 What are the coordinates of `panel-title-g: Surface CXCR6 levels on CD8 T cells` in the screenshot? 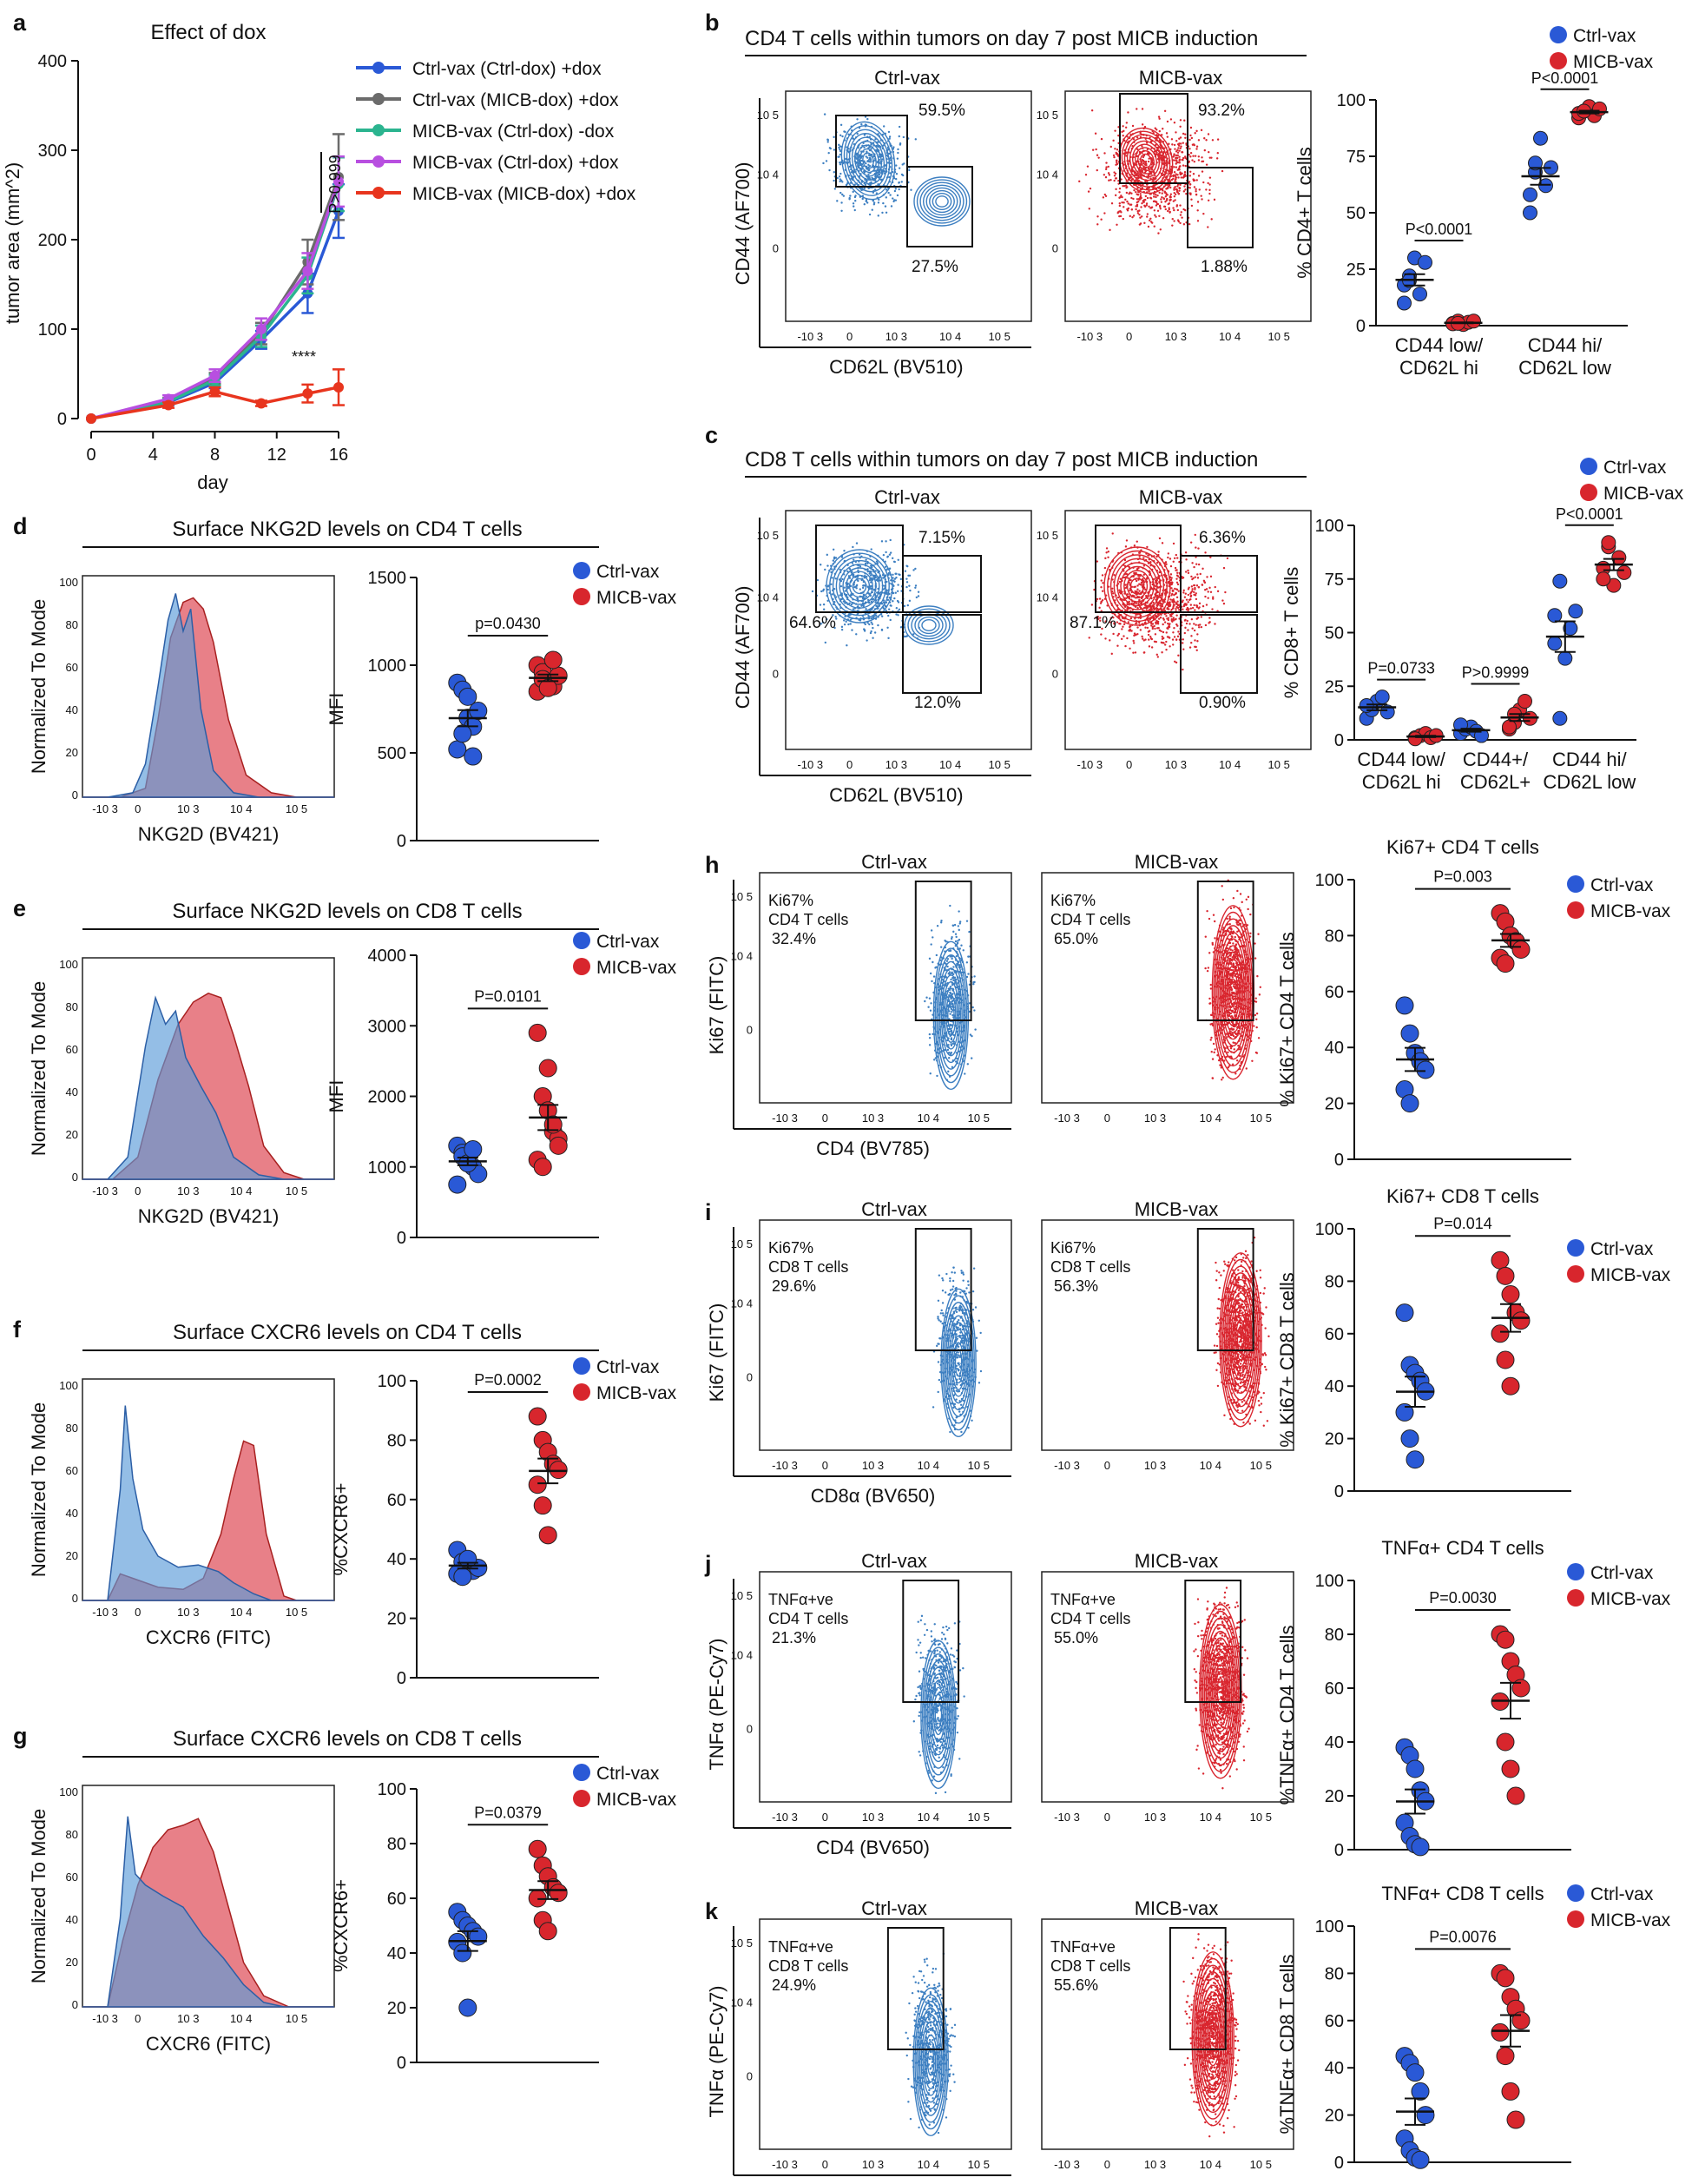 It's located at (347, 1739).